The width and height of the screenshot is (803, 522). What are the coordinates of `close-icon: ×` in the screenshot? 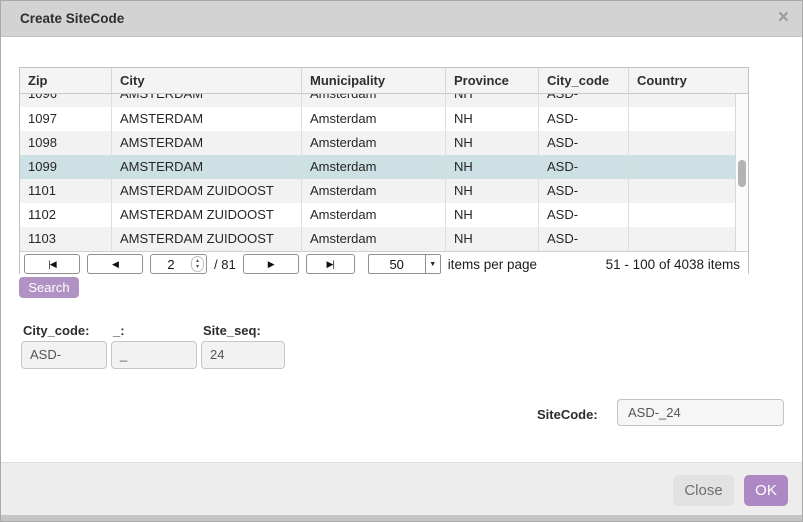 It's located at (783, 17).